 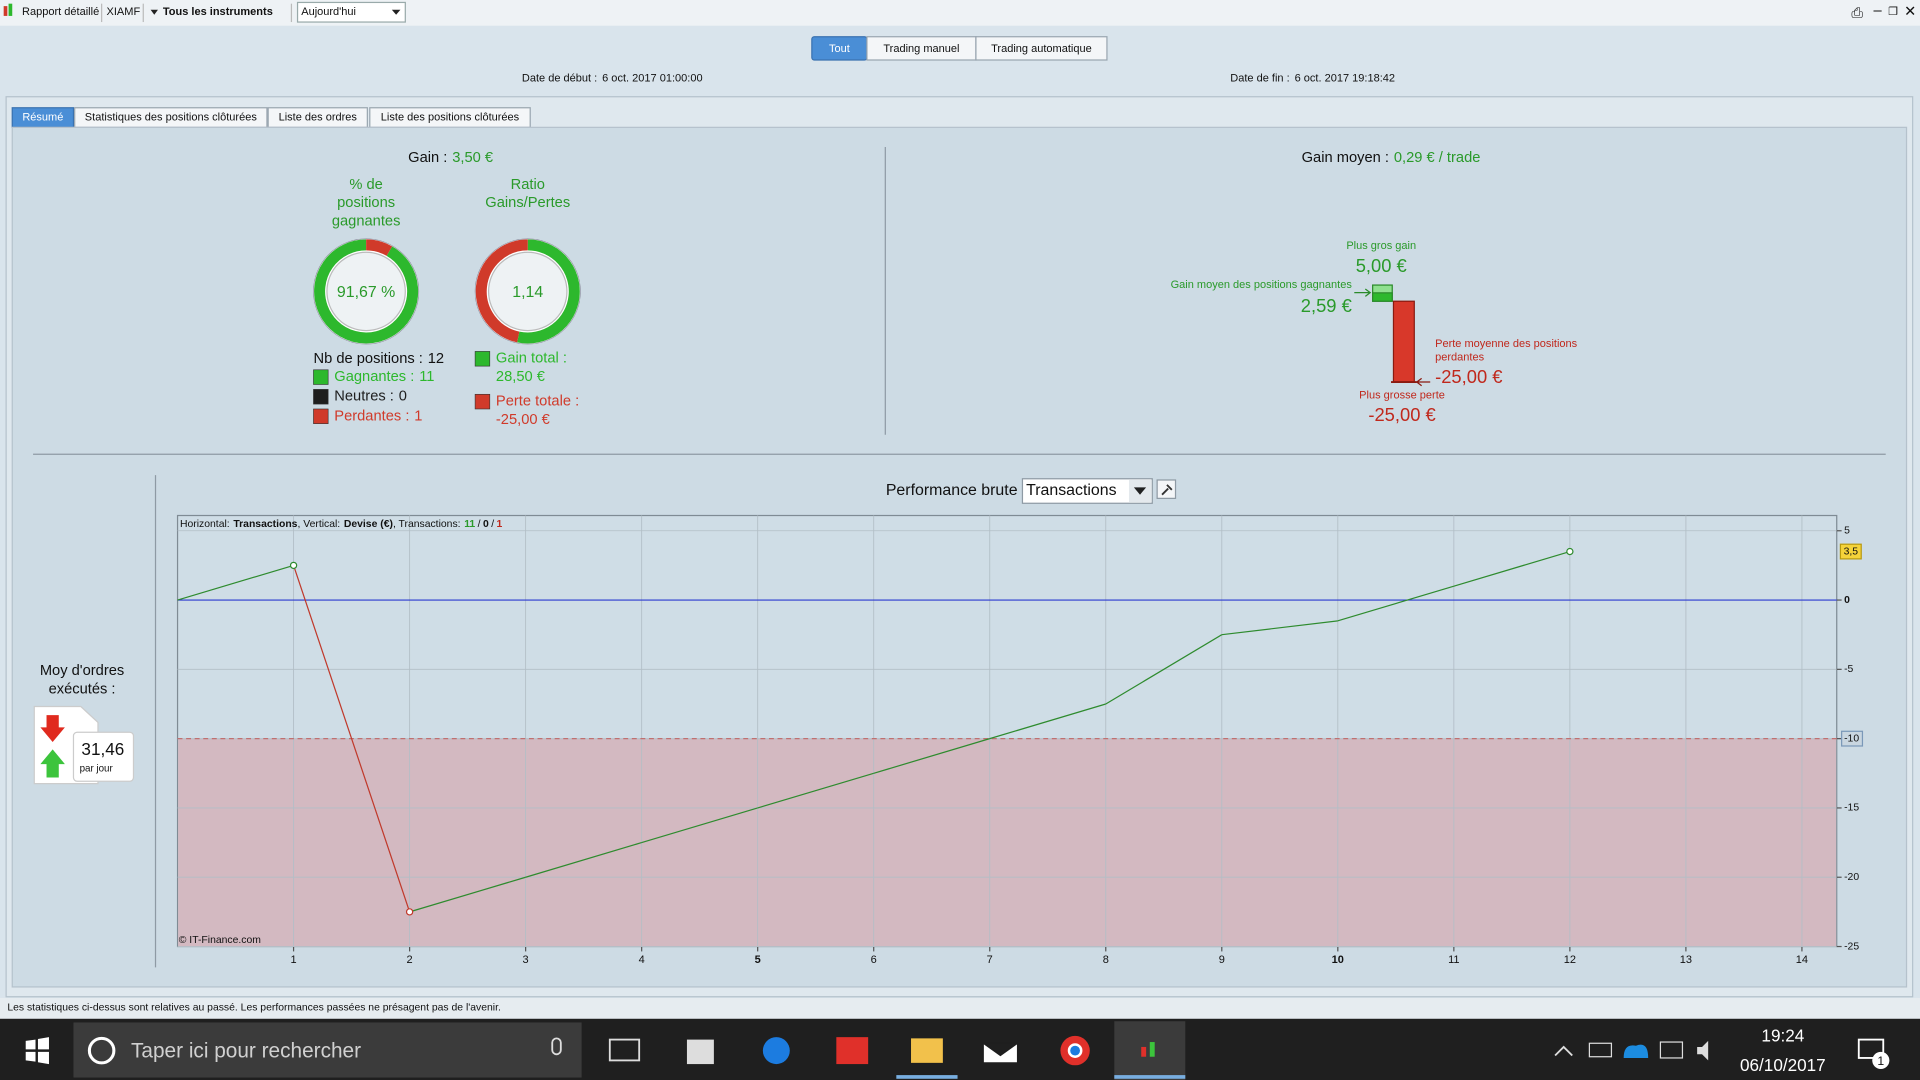 What do you see at coordinates (1848, 669) in the screenshot?
I see `y-tick-label: -5` at bounding box center [1848, 669].